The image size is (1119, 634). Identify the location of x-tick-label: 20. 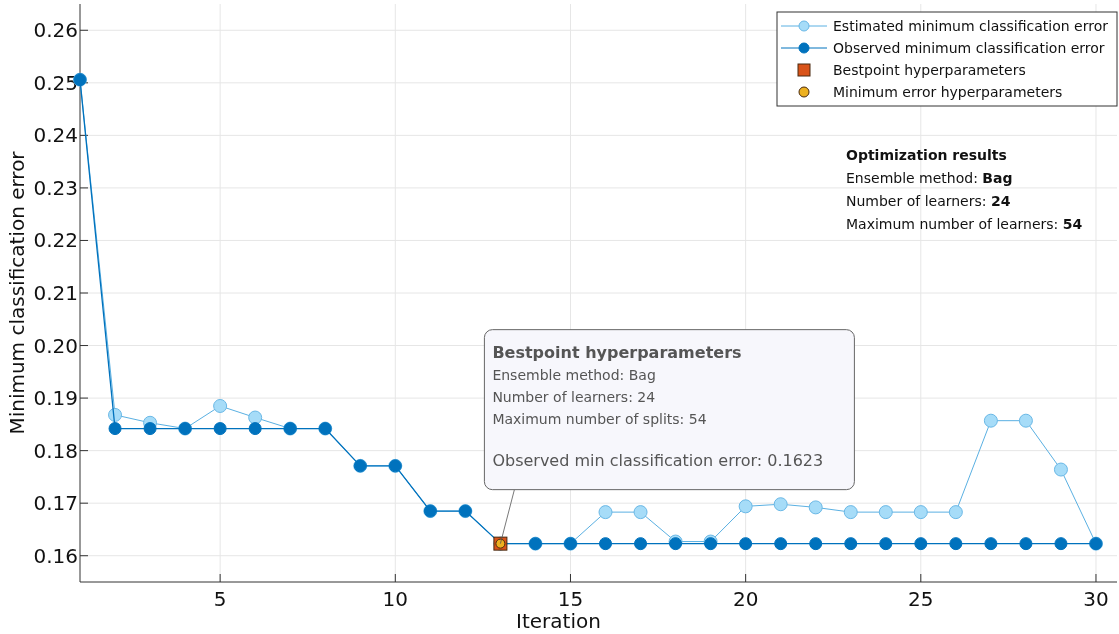
(745, 599).